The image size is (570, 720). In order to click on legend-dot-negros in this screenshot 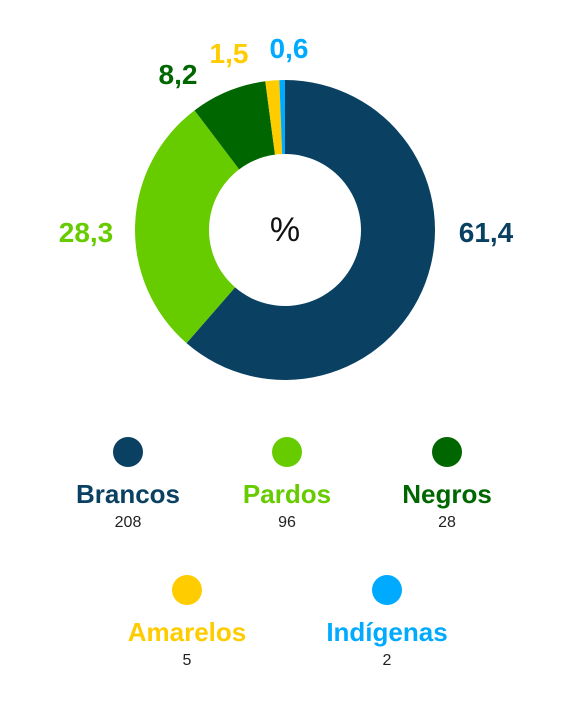, I will do `click(447, 452)`.